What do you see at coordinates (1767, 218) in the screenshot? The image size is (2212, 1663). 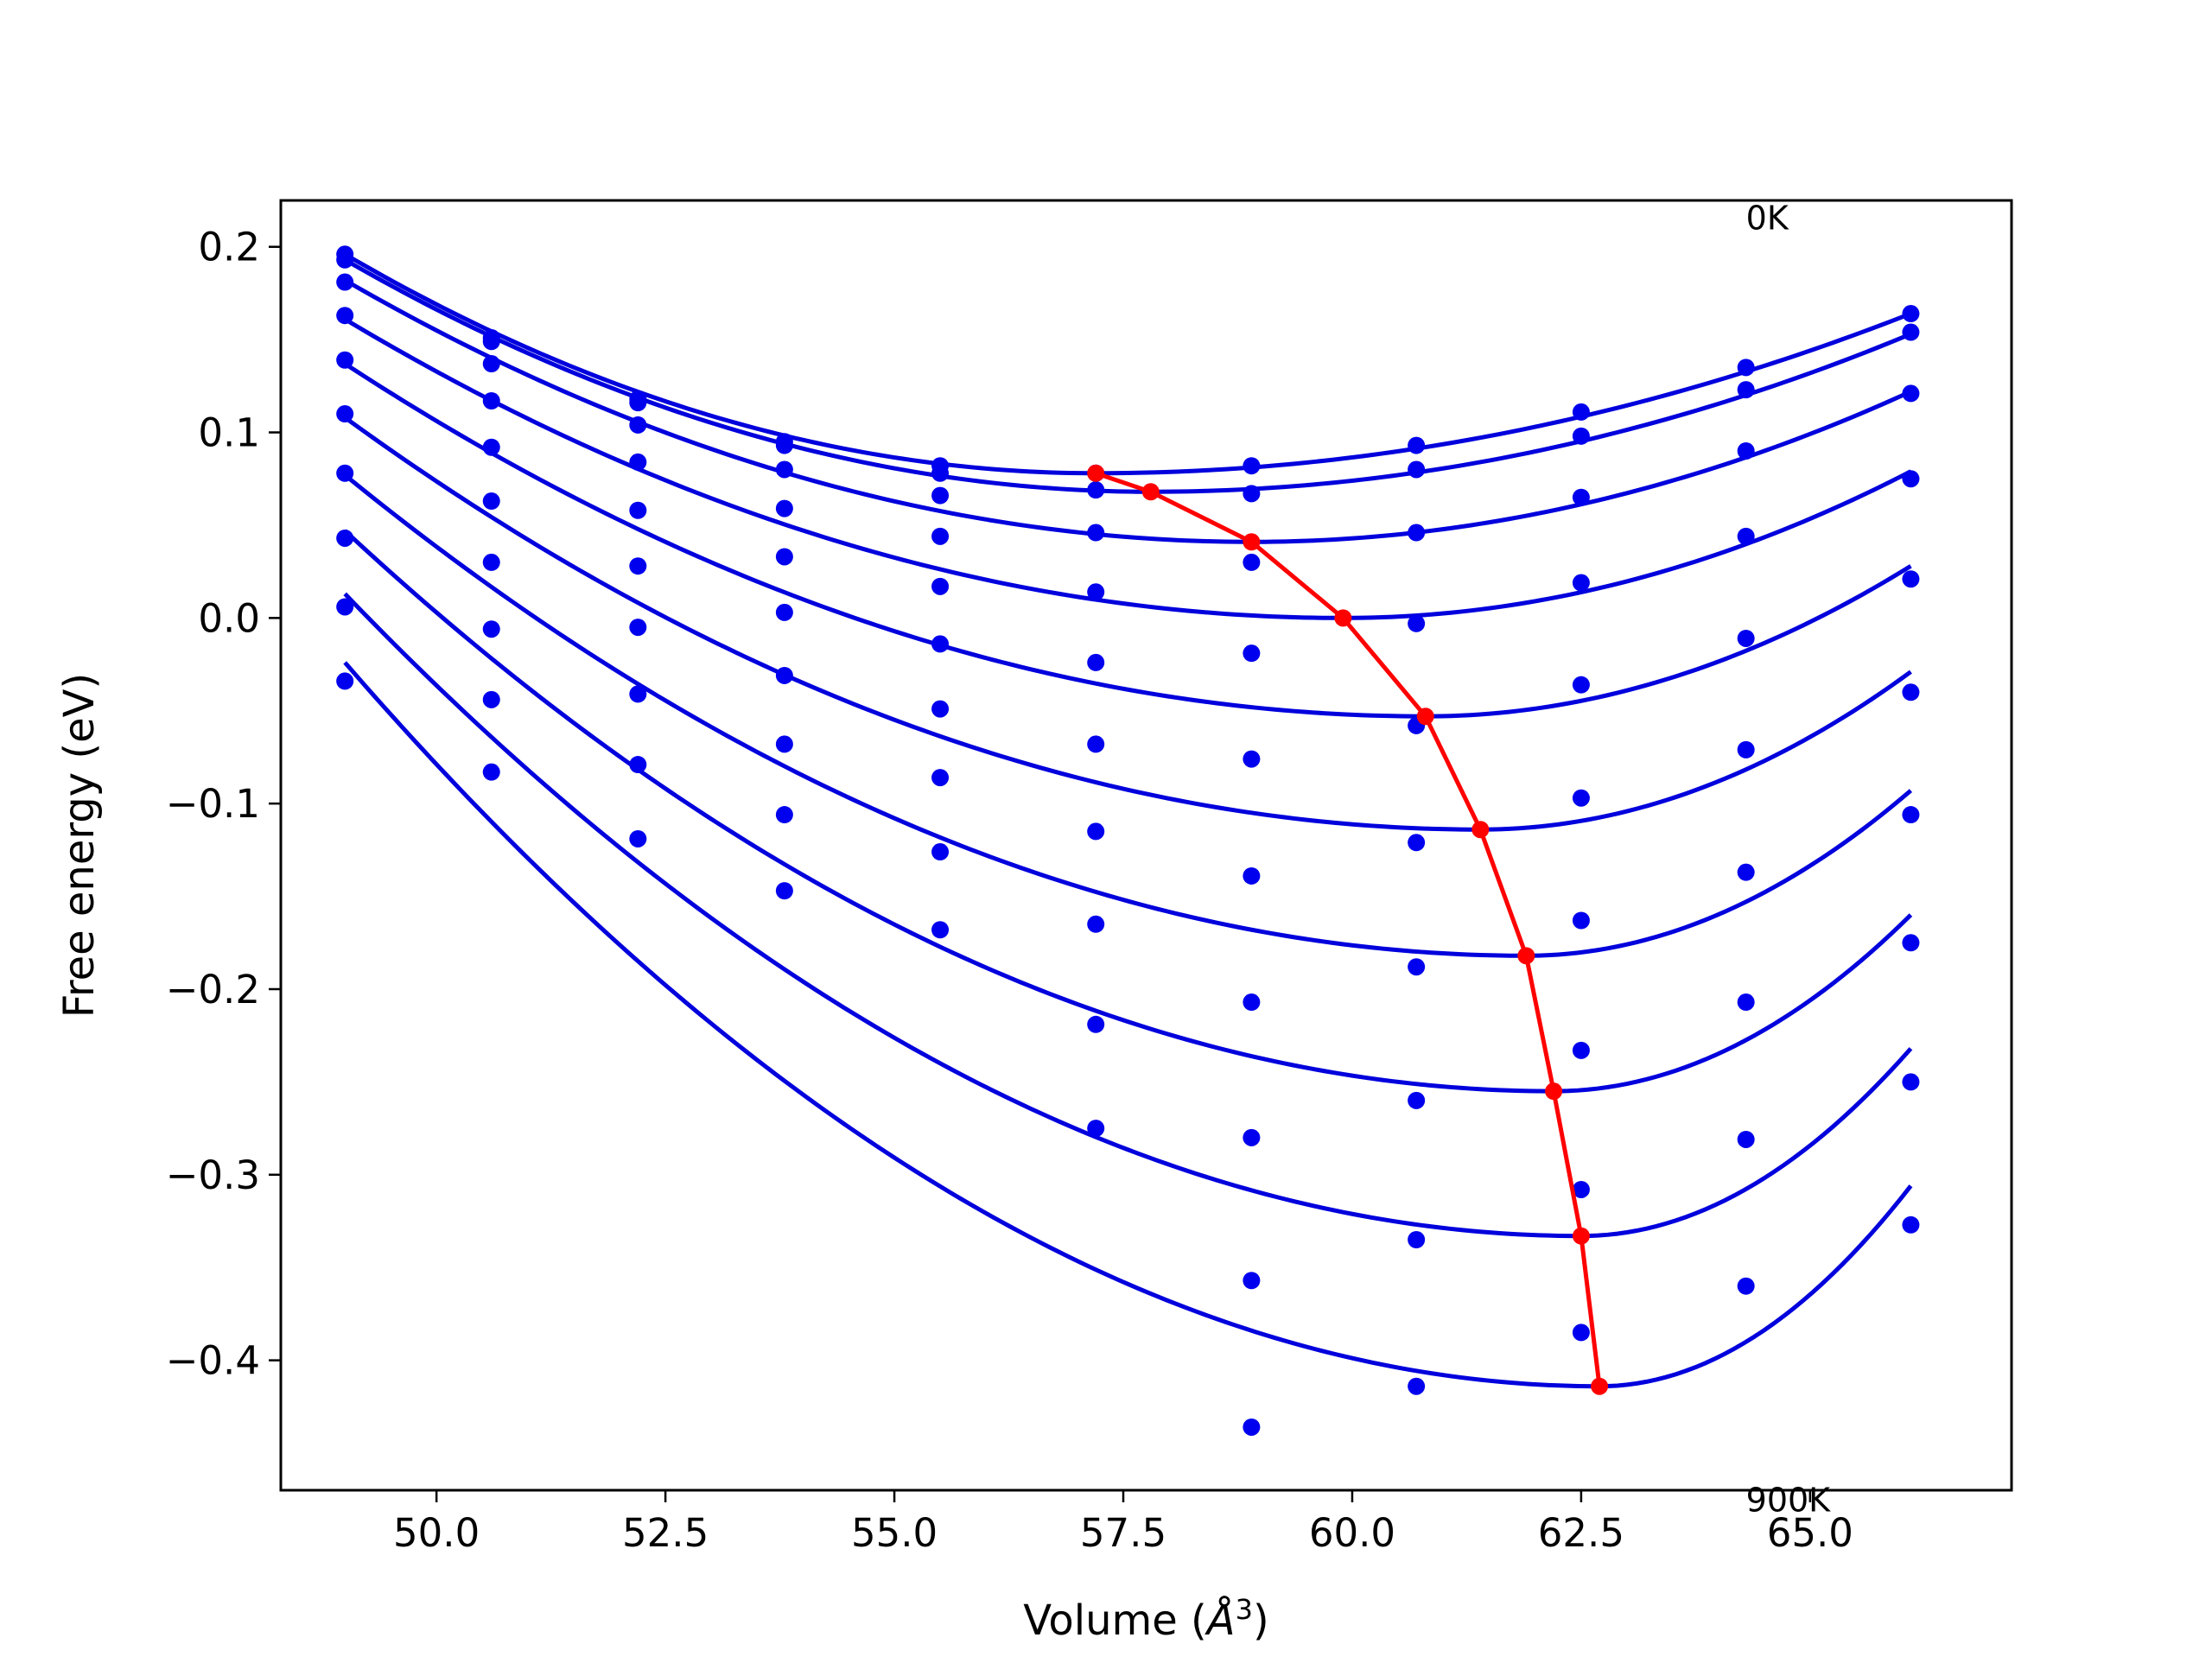 I see `annotation-0k: 0K` at bounding box center [1767, 218].